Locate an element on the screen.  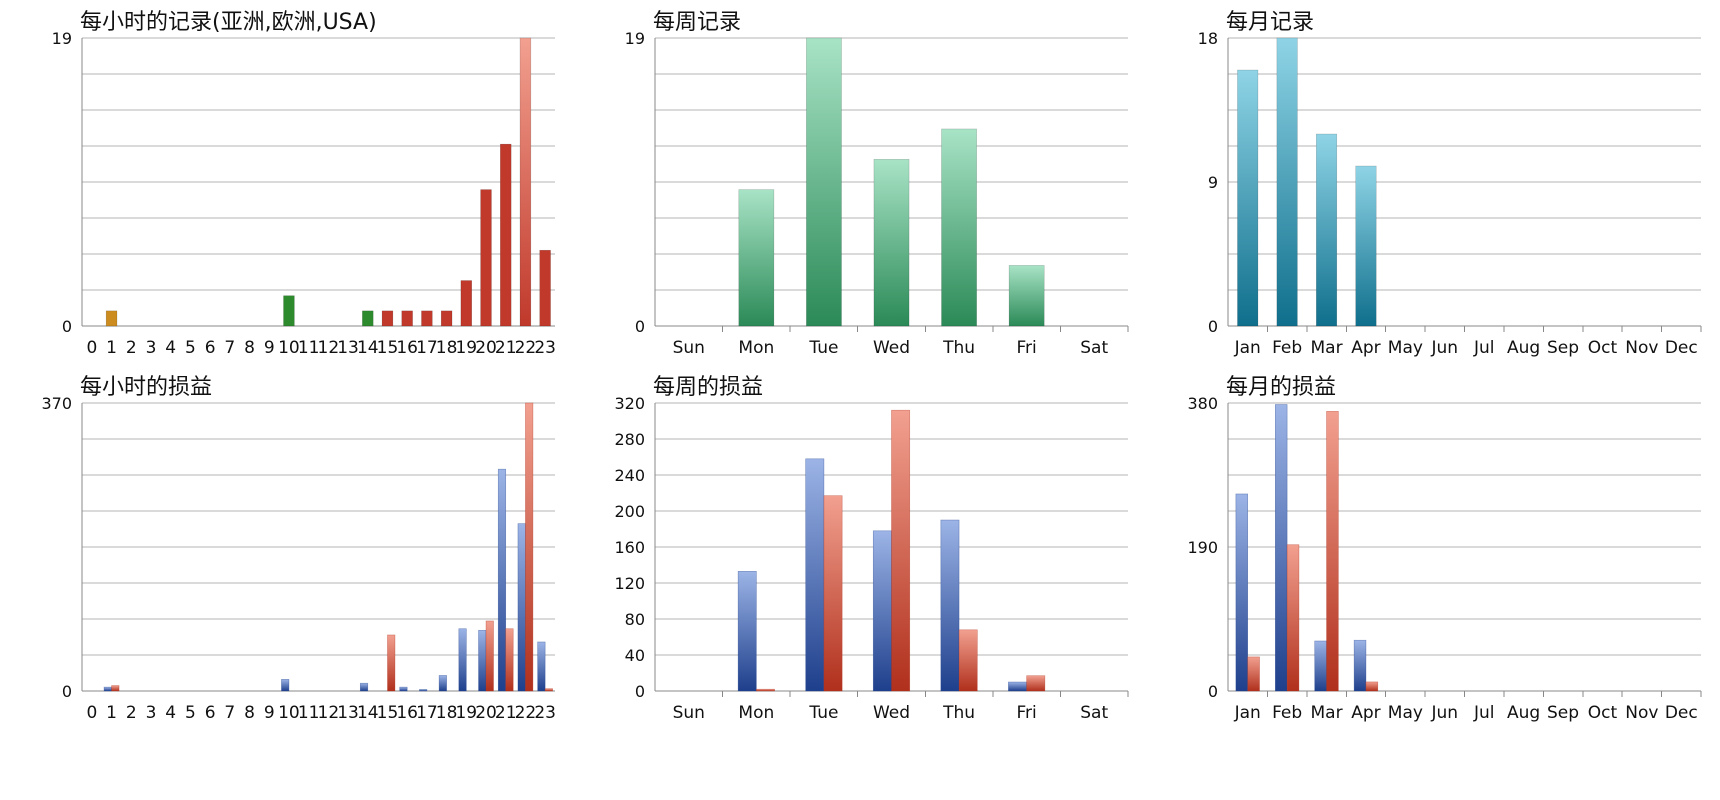
chart-title: 每周记录 is located at coordinates (697, 22).